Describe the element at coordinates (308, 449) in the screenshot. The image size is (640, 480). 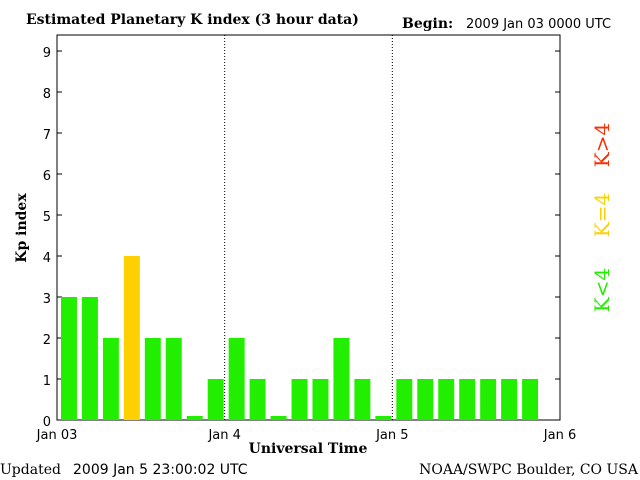
I see `x-axis-label: Universal Time` at that location.